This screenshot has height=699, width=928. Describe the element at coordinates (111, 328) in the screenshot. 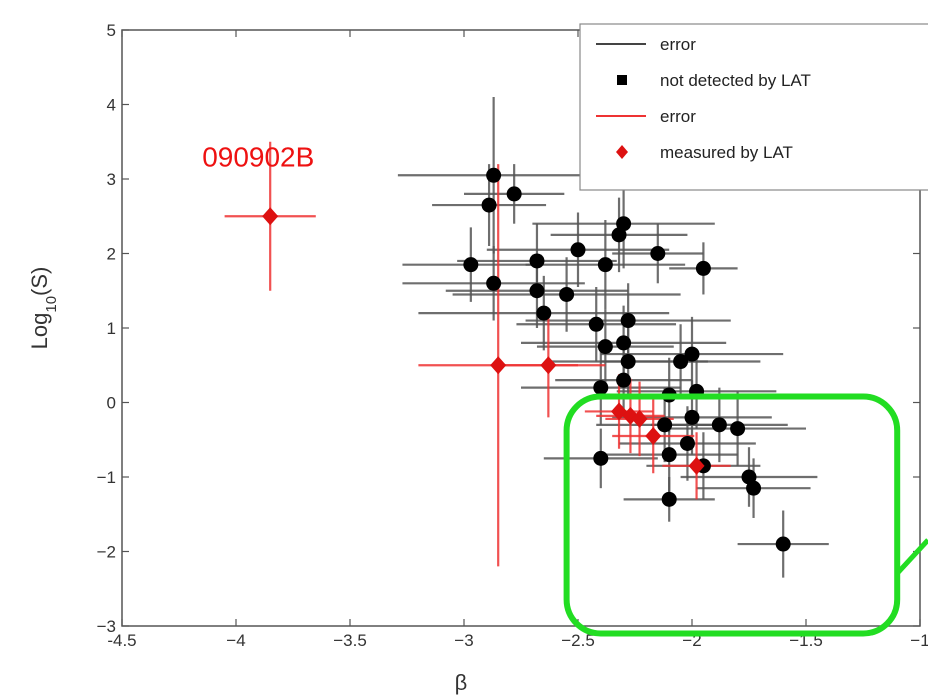

I see `y-tick-label: 1` at that location.